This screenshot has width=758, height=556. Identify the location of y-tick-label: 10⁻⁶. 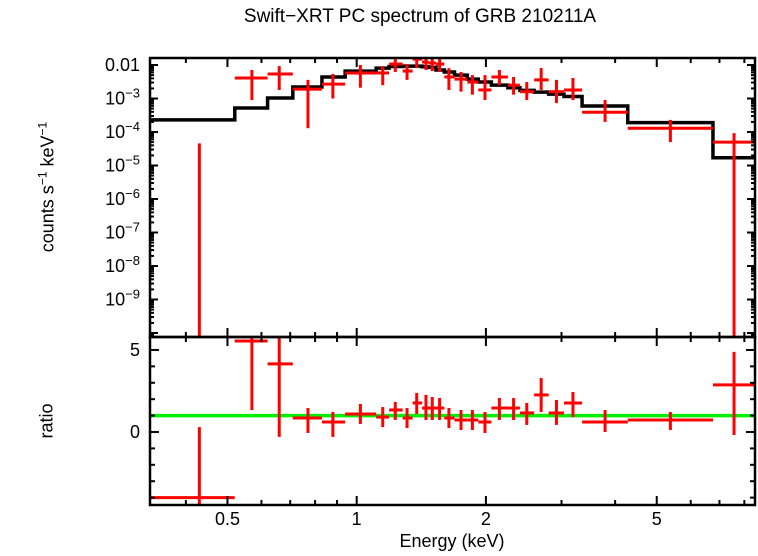
(122, 197).